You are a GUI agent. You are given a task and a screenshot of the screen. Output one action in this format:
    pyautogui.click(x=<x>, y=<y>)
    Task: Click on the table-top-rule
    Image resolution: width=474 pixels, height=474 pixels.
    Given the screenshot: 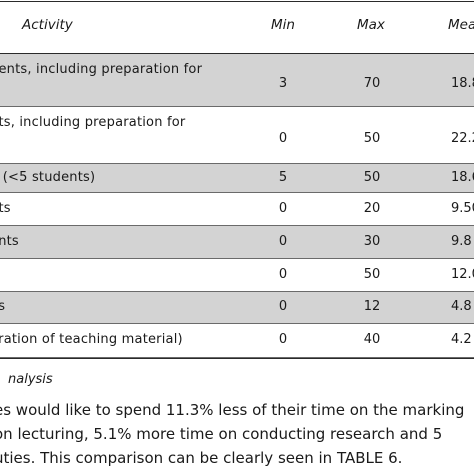 What is the action you would take?
    pyautogui.click(x=237, y=1)
    